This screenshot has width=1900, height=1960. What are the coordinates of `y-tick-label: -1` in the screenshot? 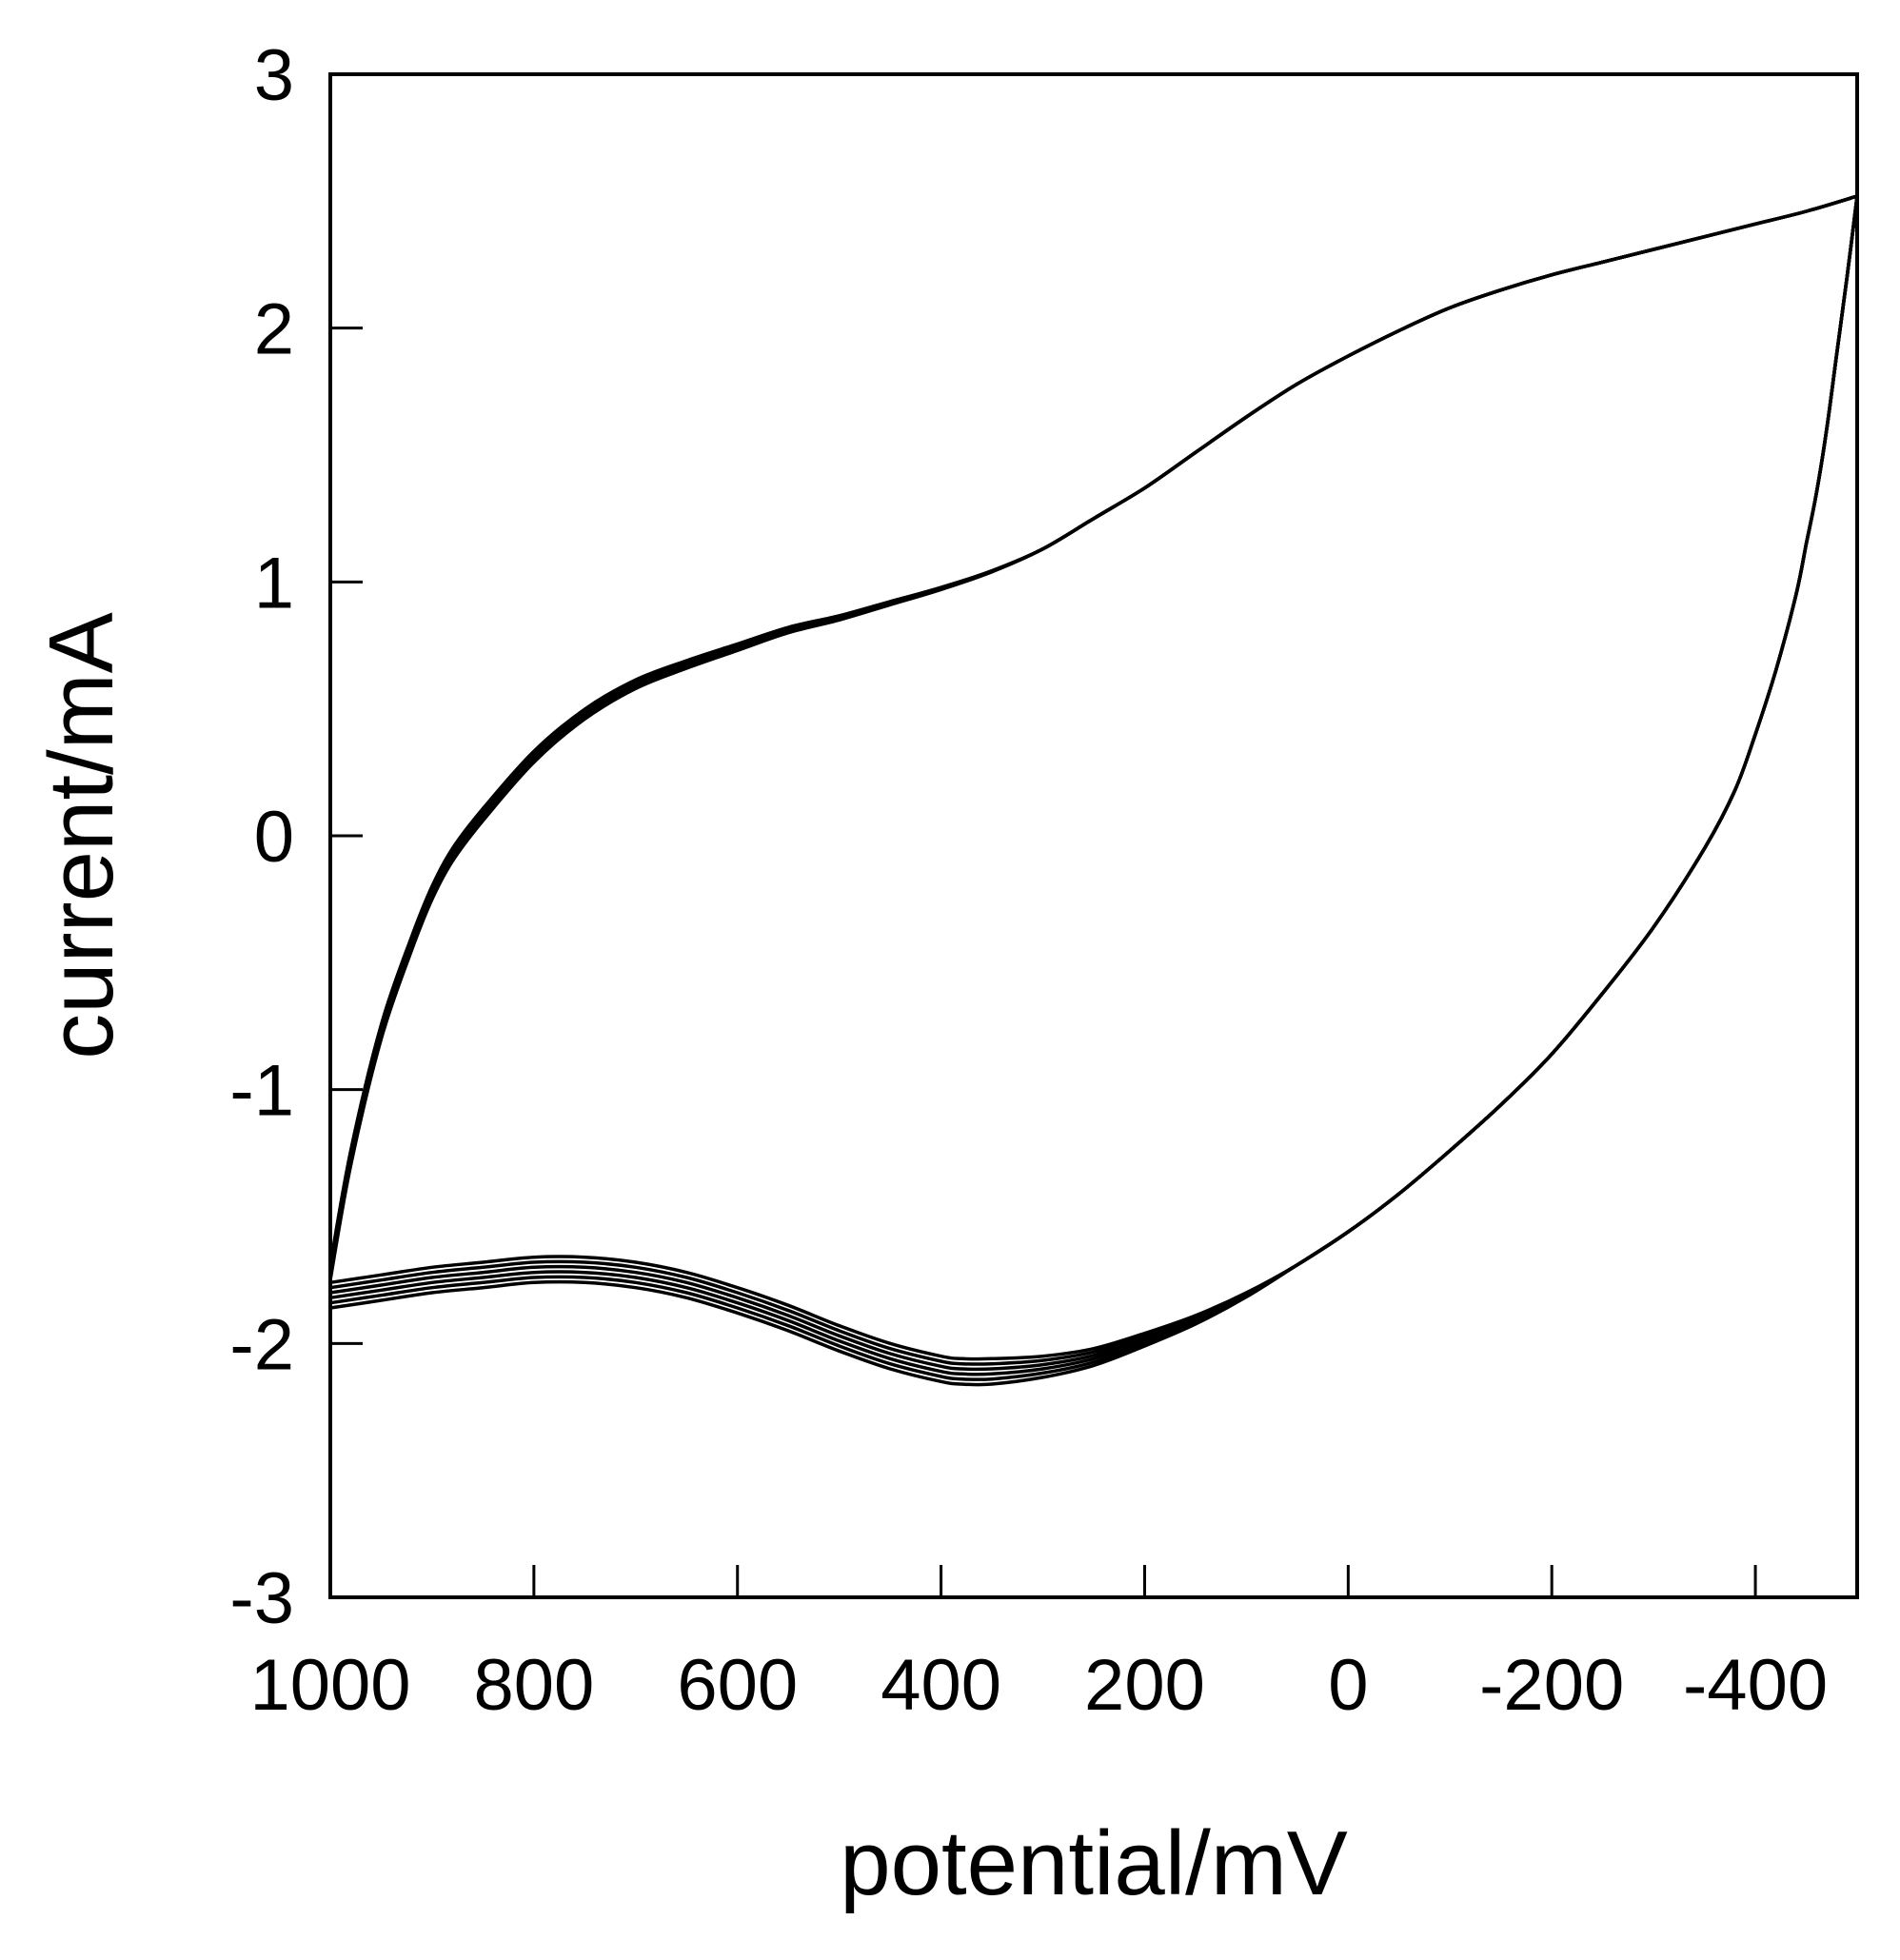 It's located at (261, 1091).